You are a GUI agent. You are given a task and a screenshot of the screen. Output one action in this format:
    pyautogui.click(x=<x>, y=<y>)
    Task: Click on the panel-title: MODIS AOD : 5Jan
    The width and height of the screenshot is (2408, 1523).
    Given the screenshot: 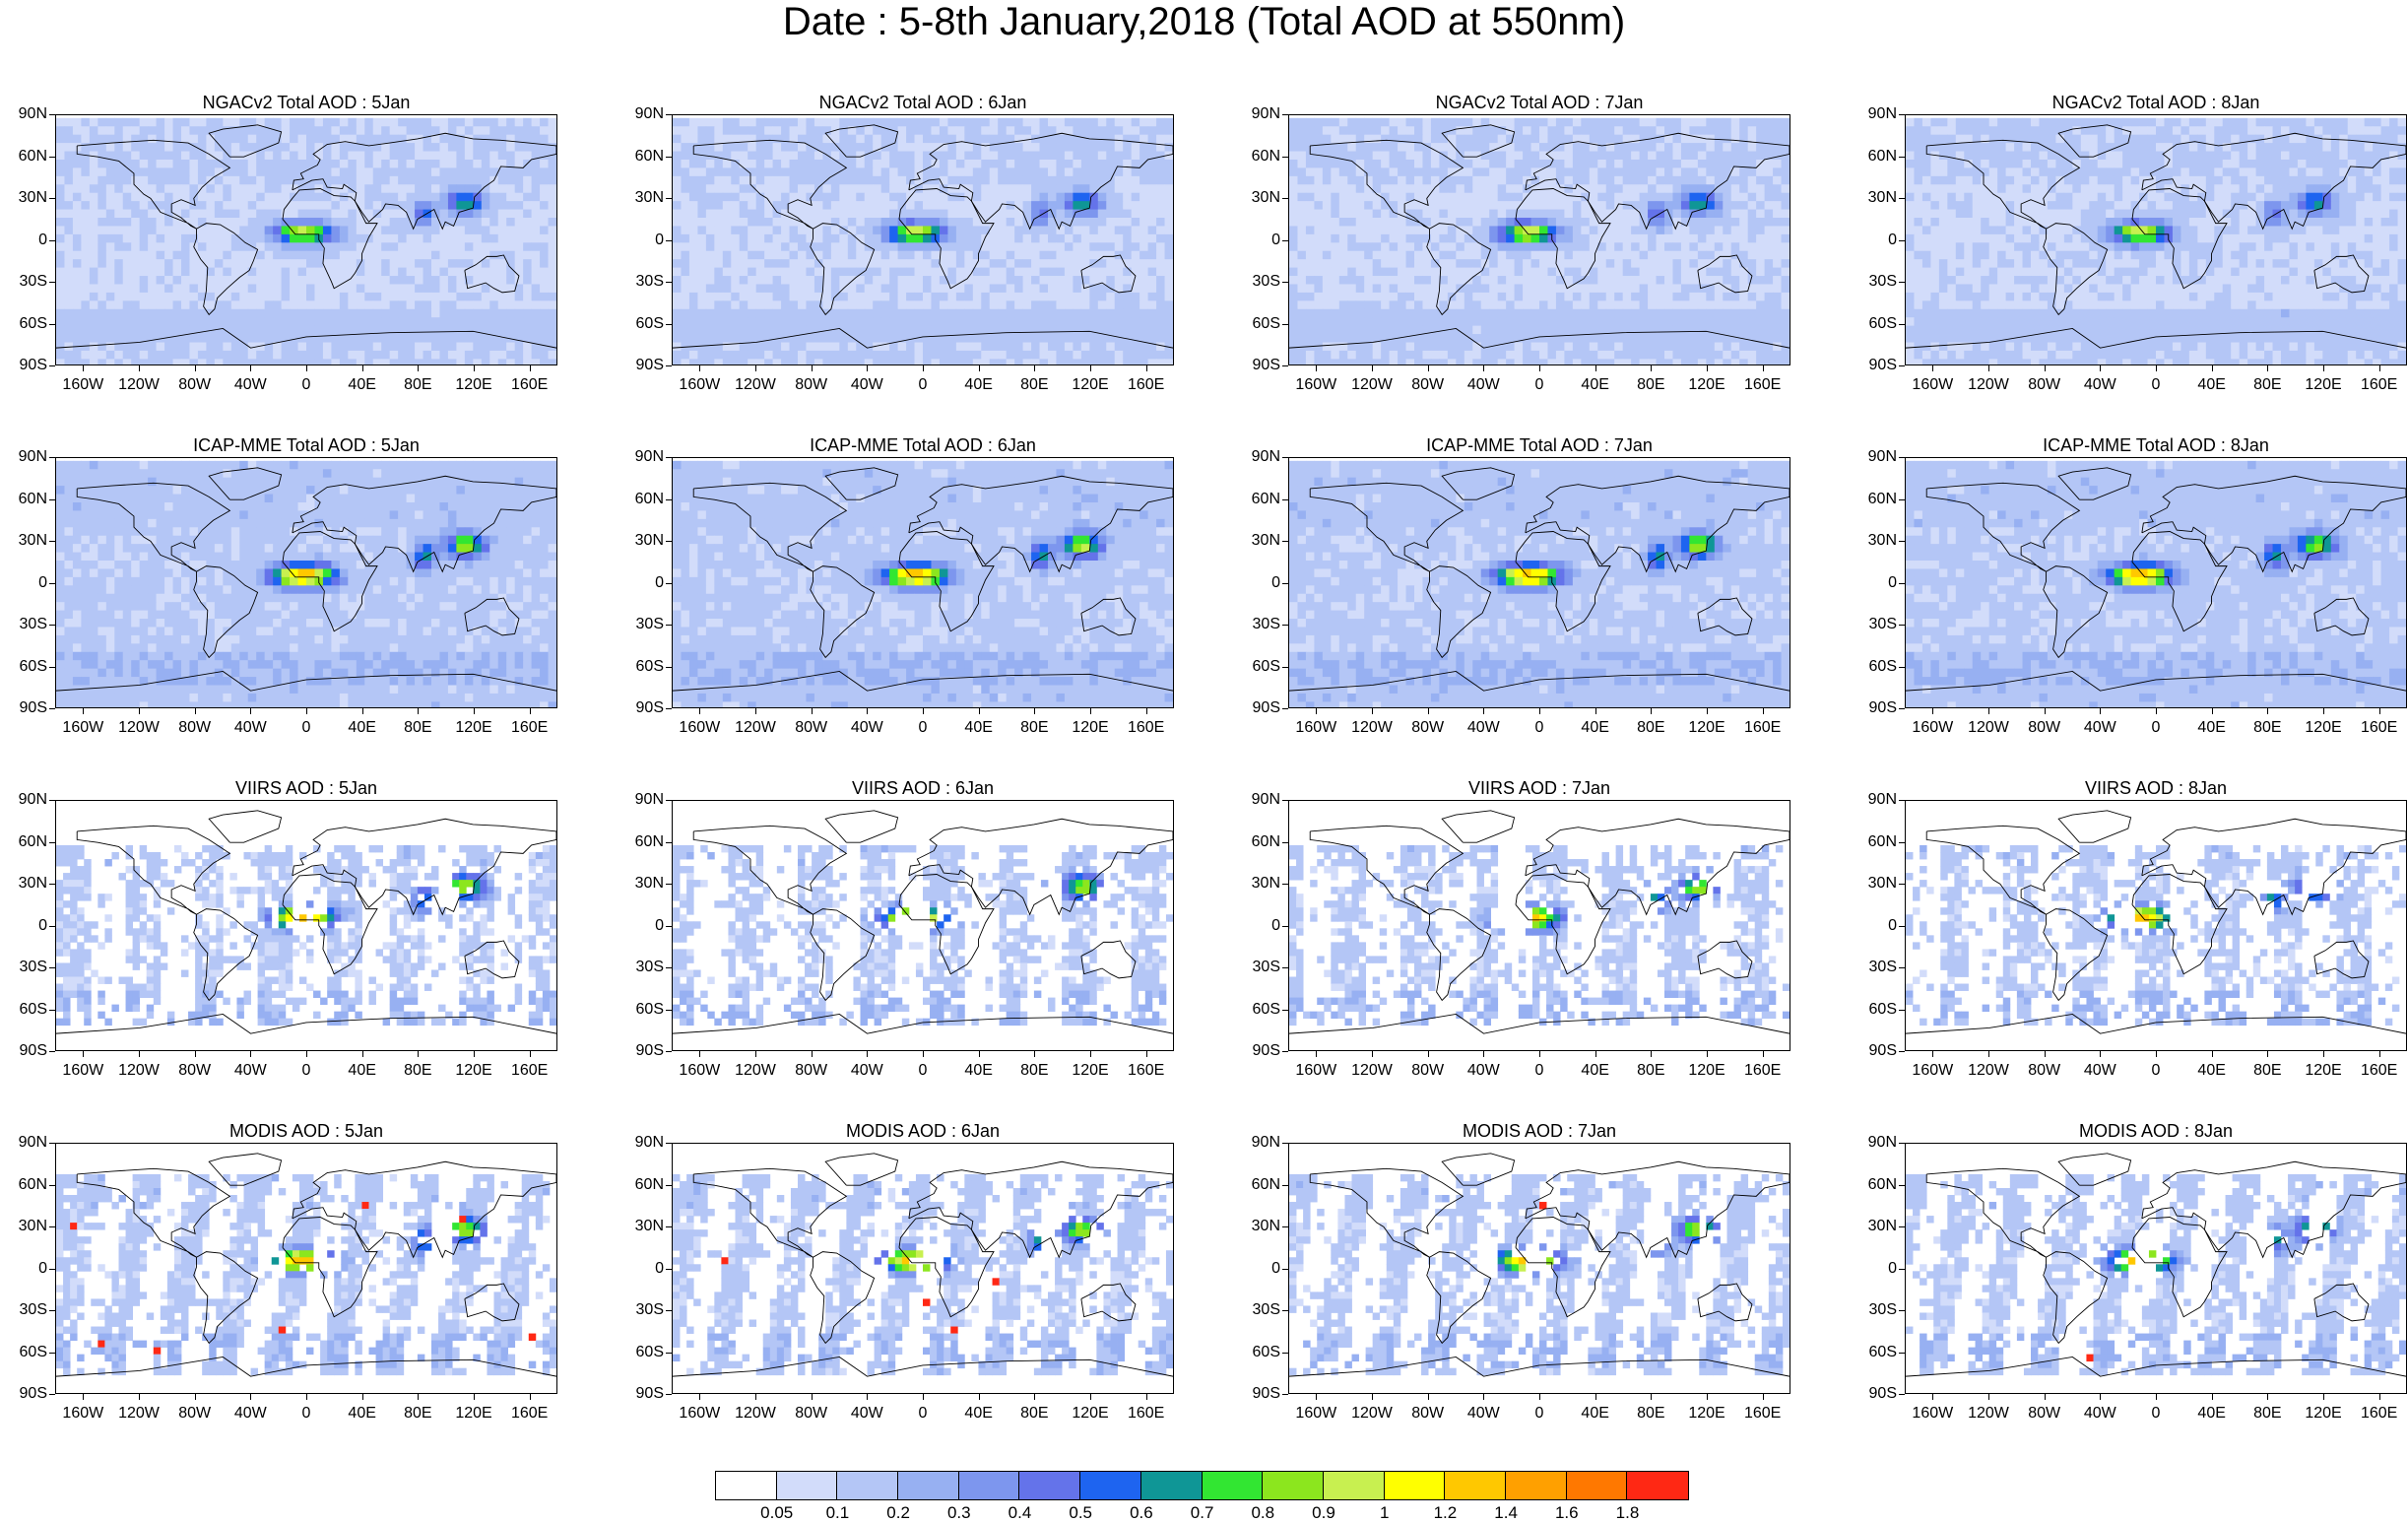 What is the action you would take?
    pyautogui.click(x=306, y=1131)
    